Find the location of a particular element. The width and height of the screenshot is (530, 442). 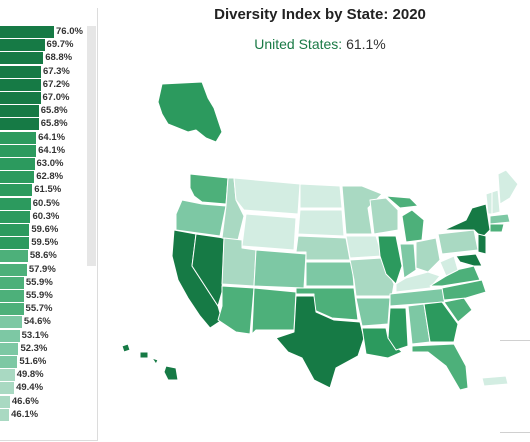

state-oklahoma is located at coordinates (327, 304).